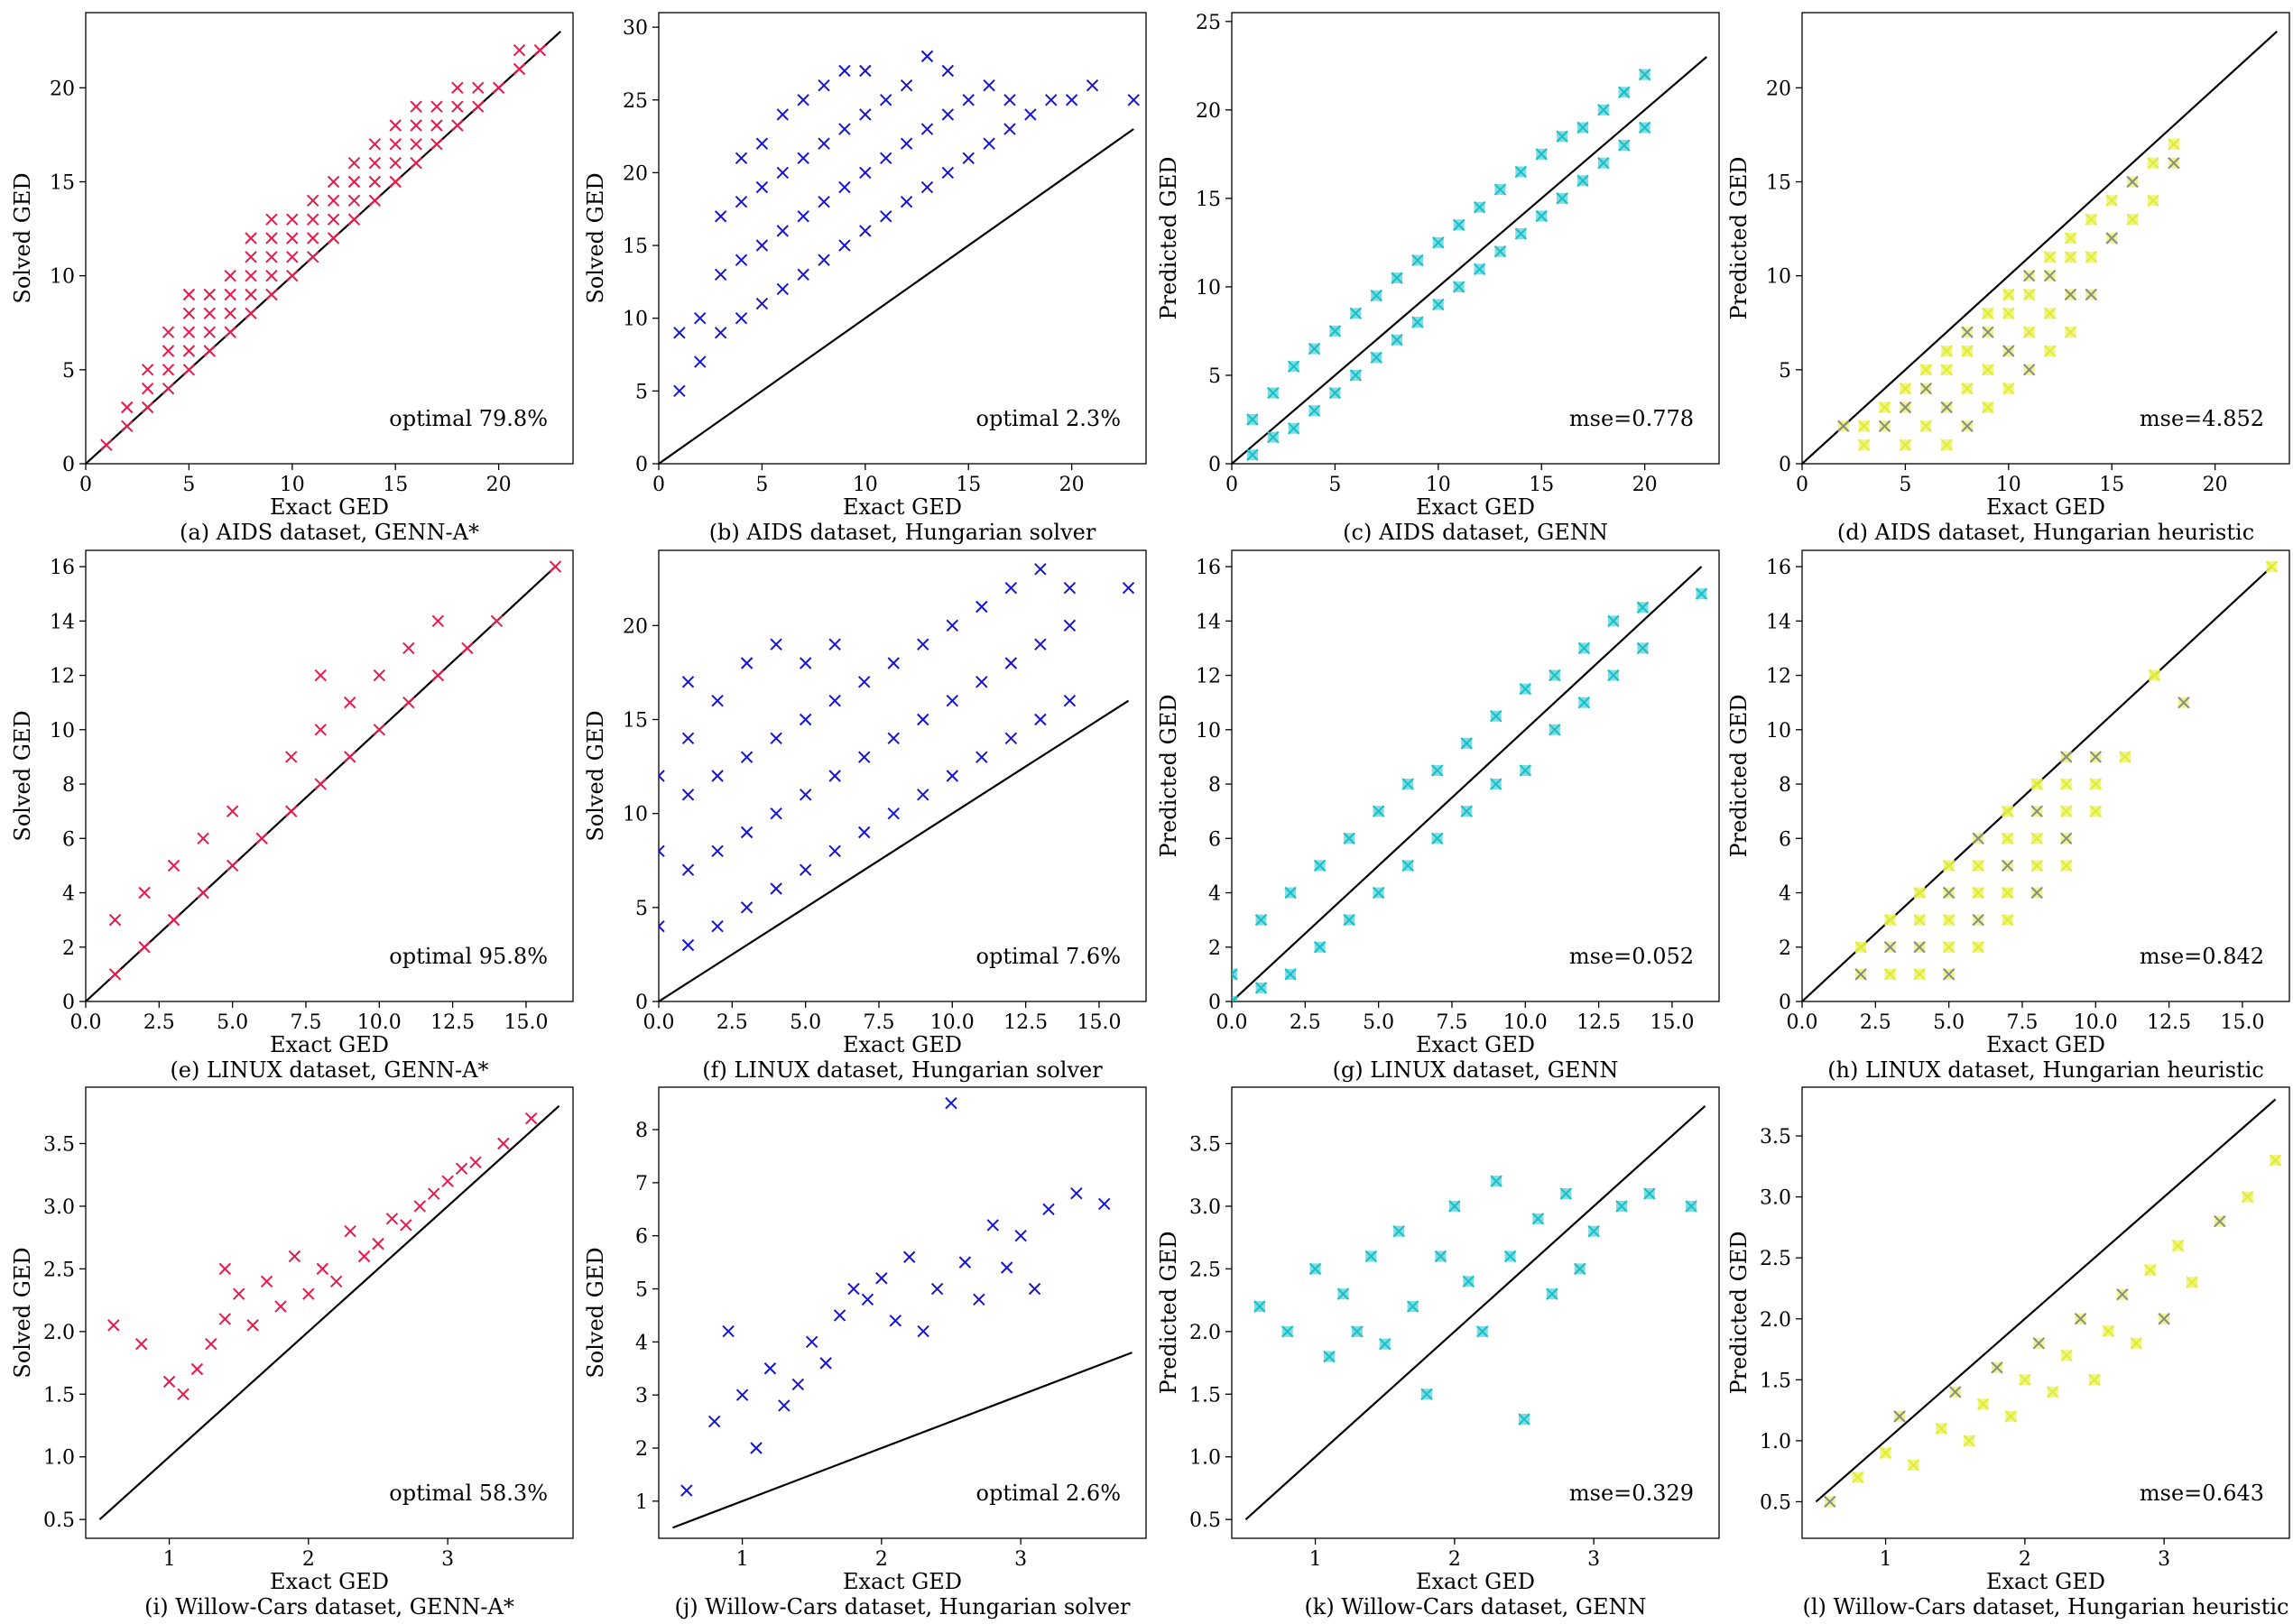 This screenshot has width=2293, height=1624. I want to click on x-tick-label: 0.0, so click(86, 1023).